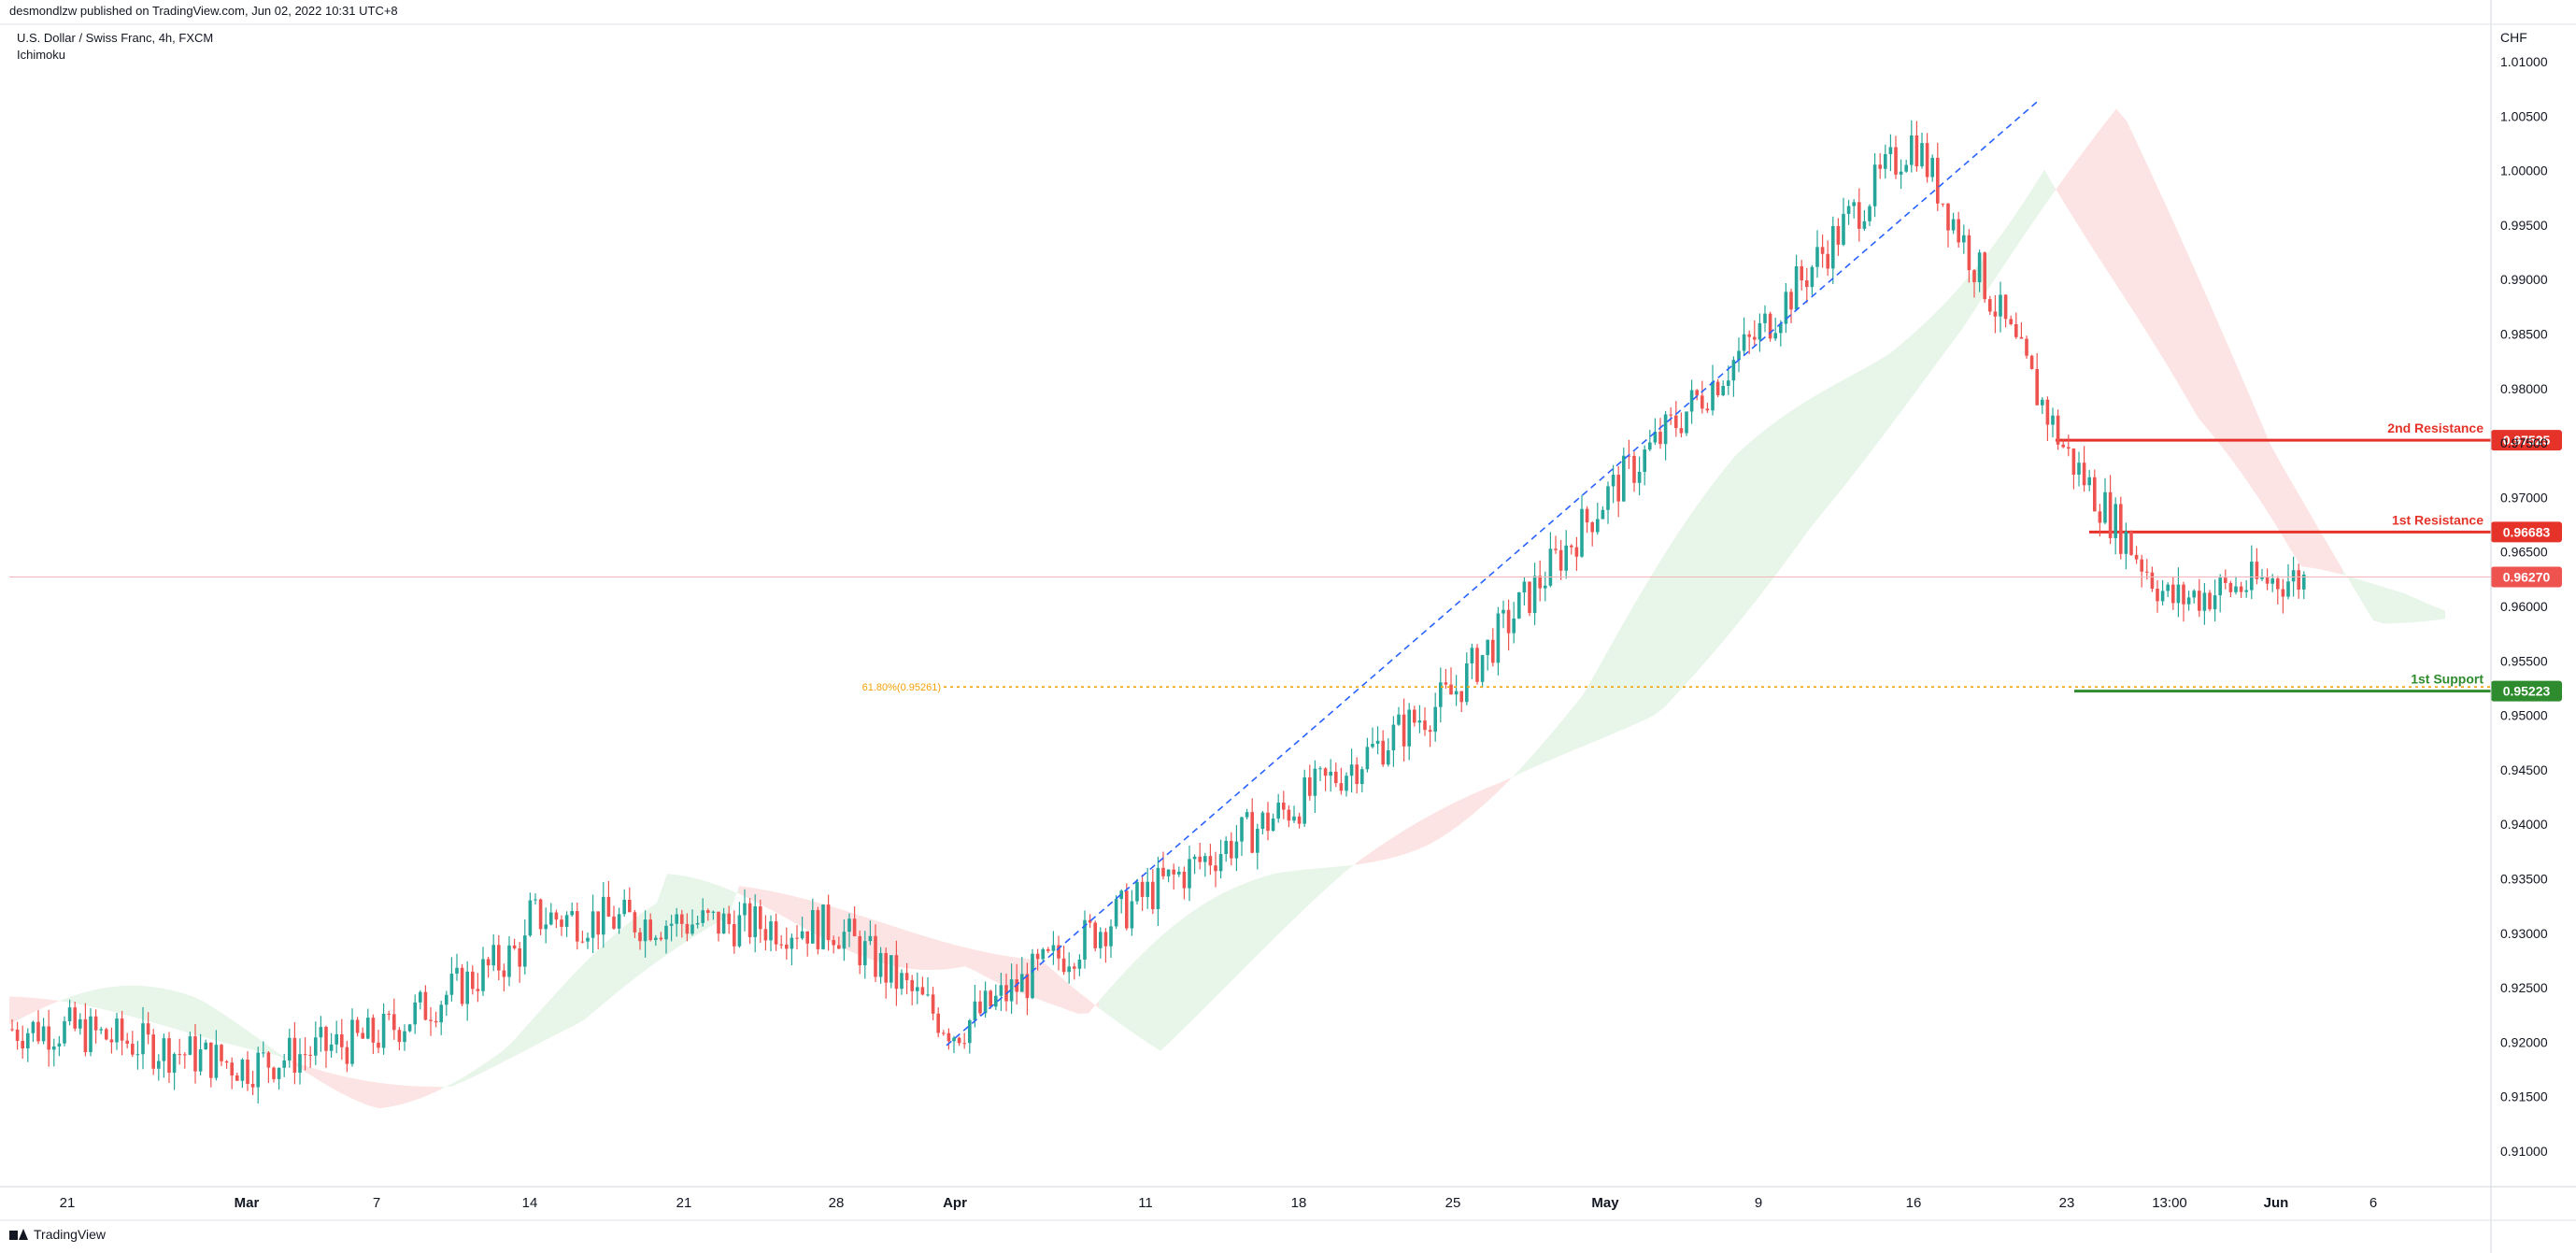  I want to click on y-tick-label: 0.98000, so click(2524, 388).